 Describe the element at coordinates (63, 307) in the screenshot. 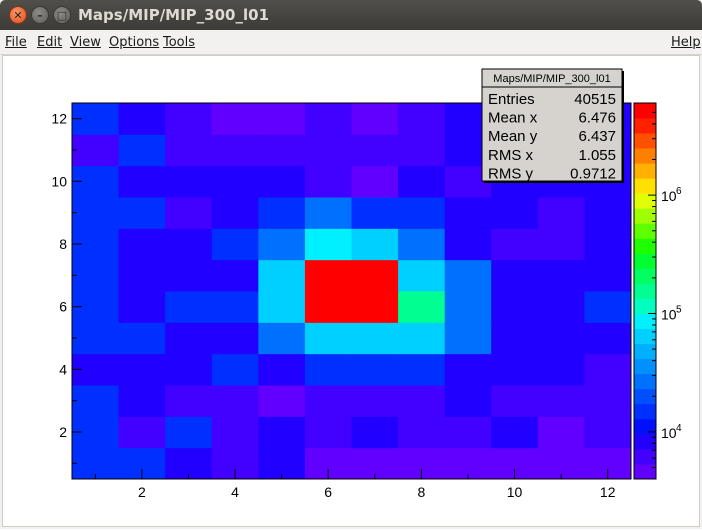

I see `y-tick-label: 6` at that location.